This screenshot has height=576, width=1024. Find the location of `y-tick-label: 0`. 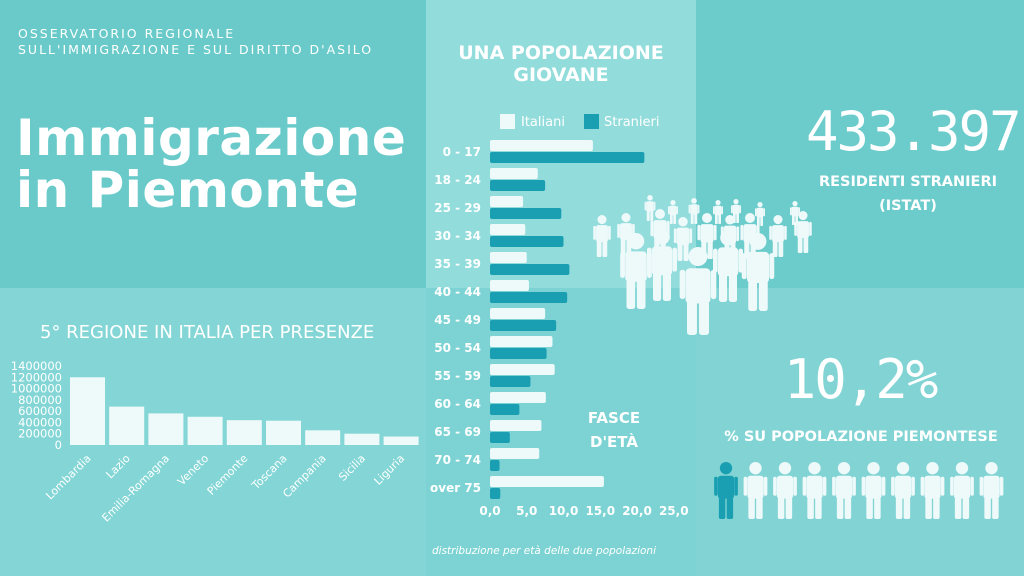

y-tick-label: 0 is located at coordinates (58, 445).